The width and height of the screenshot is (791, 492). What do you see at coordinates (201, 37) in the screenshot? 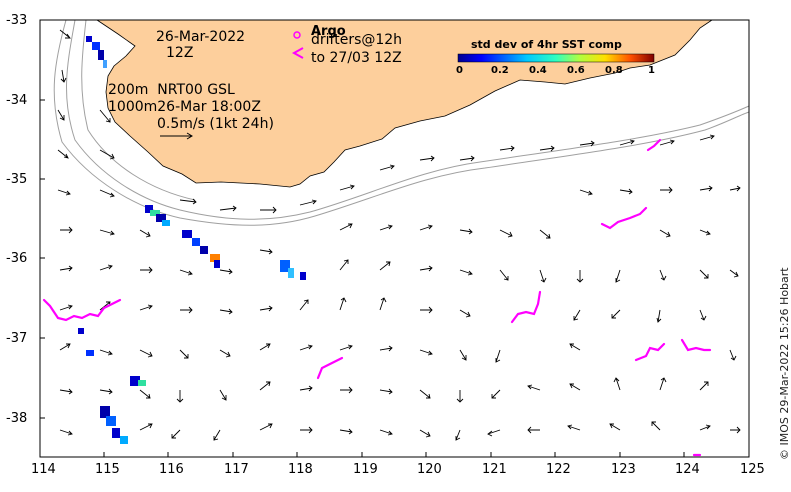
I see `date-label: 26-Mar-2022` at bounding box center [201, 37].